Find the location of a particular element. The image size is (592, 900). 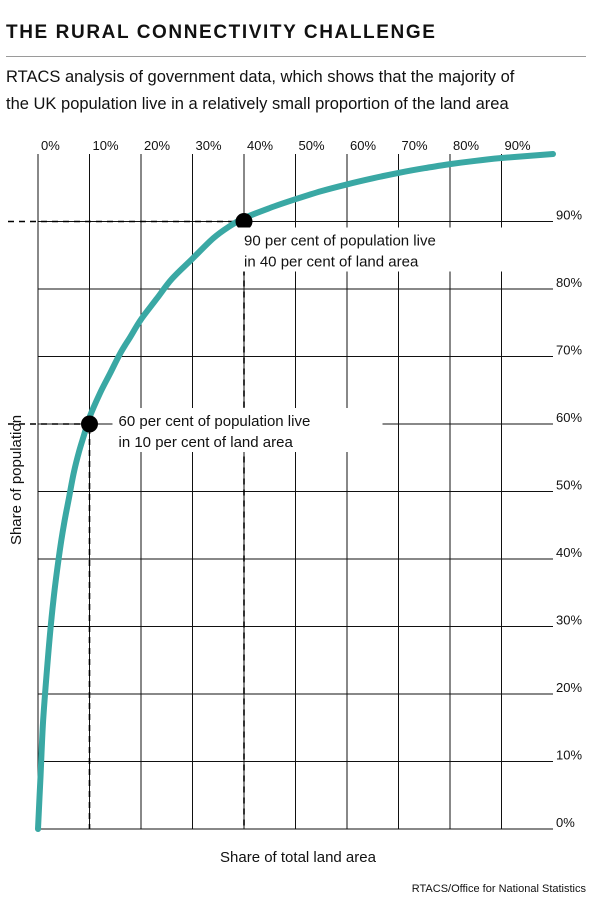

title-divider is located at coordinates (296, 56).